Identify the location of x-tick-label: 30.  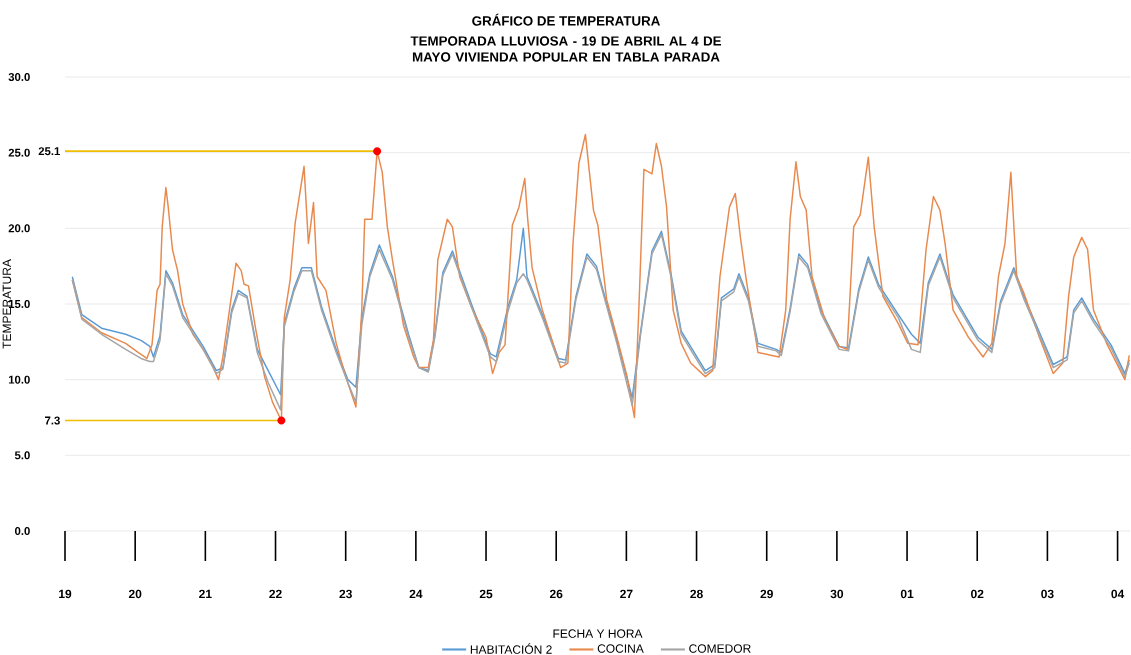
(837, 594).